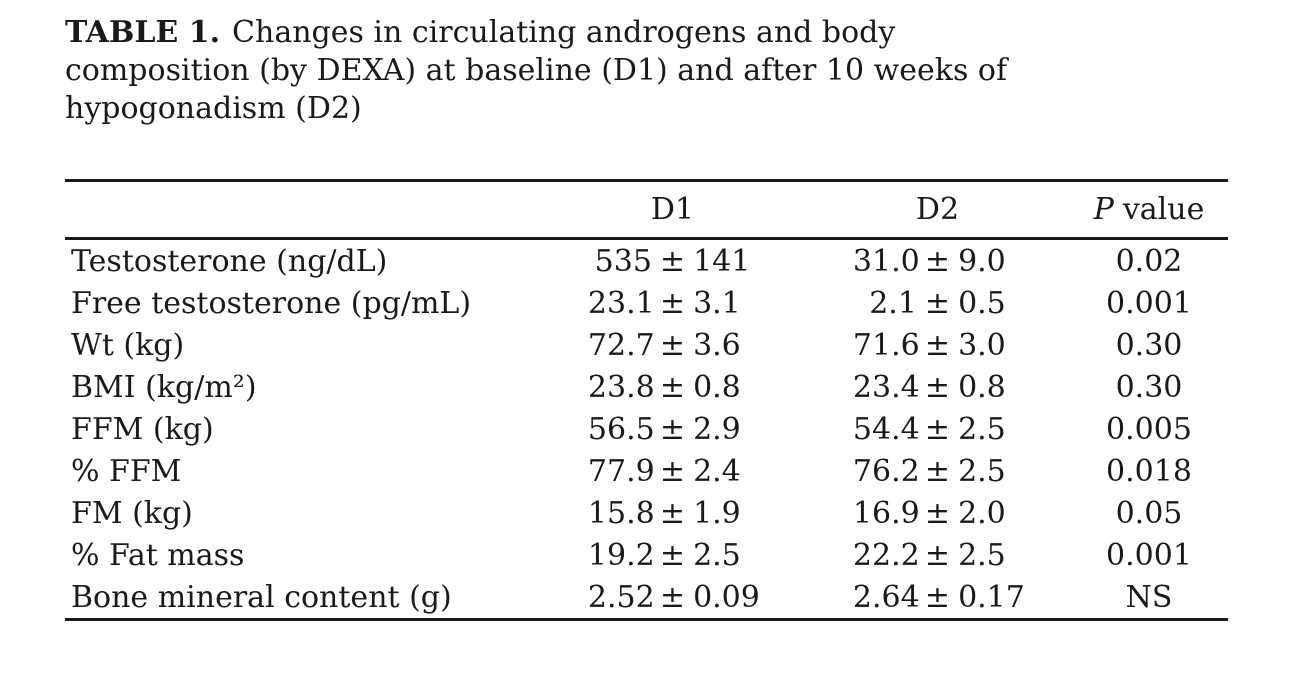 Image resolution: width=1300 pixels, height=688 pixels. I want to click on d1-value: 23.1, so click(621, 303).